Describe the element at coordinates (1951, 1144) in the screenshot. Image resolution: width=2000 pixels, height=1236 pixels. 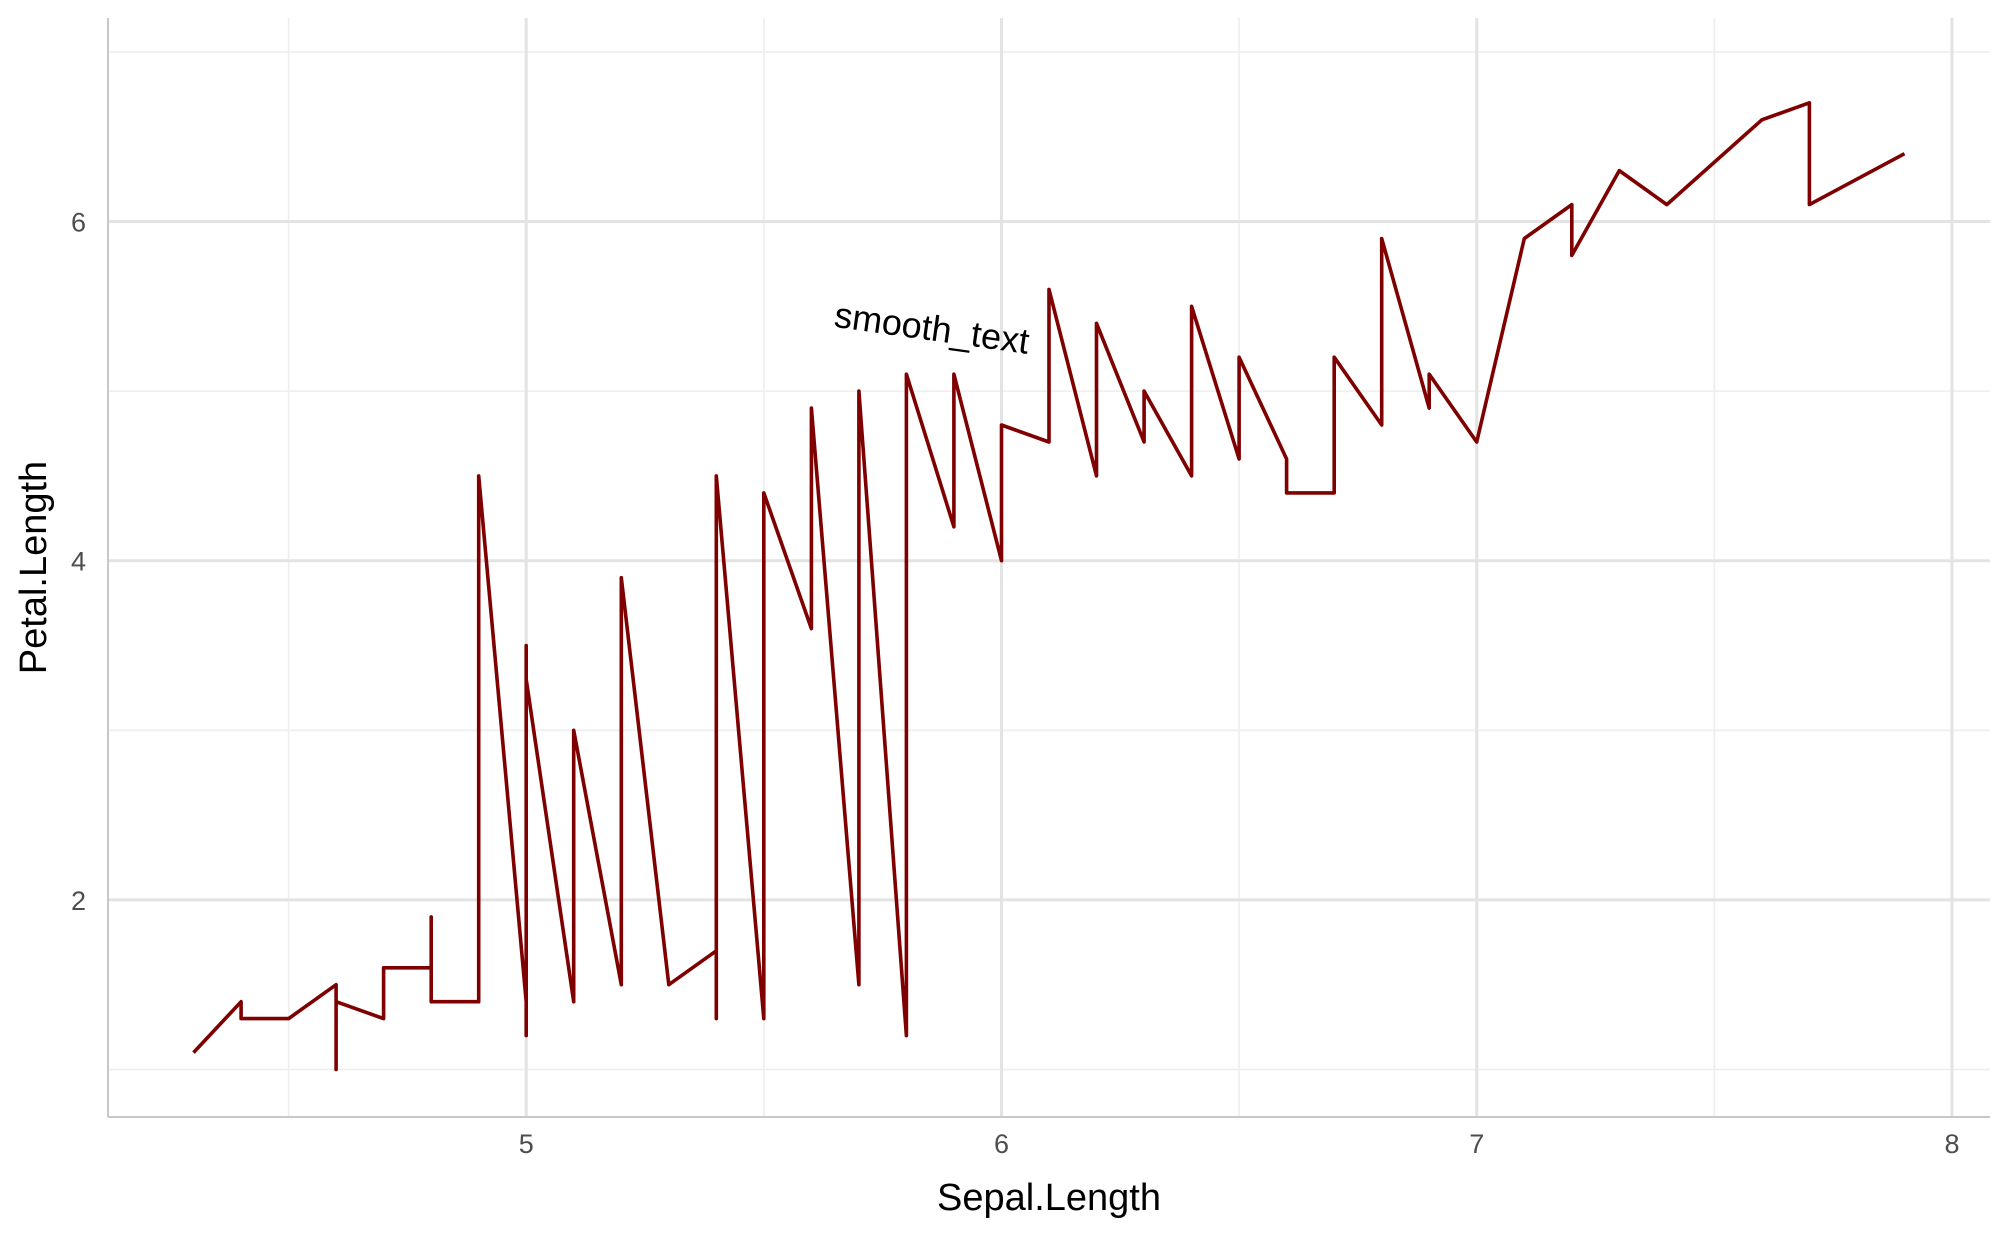
I see `x-tick-label: 8` at that location.